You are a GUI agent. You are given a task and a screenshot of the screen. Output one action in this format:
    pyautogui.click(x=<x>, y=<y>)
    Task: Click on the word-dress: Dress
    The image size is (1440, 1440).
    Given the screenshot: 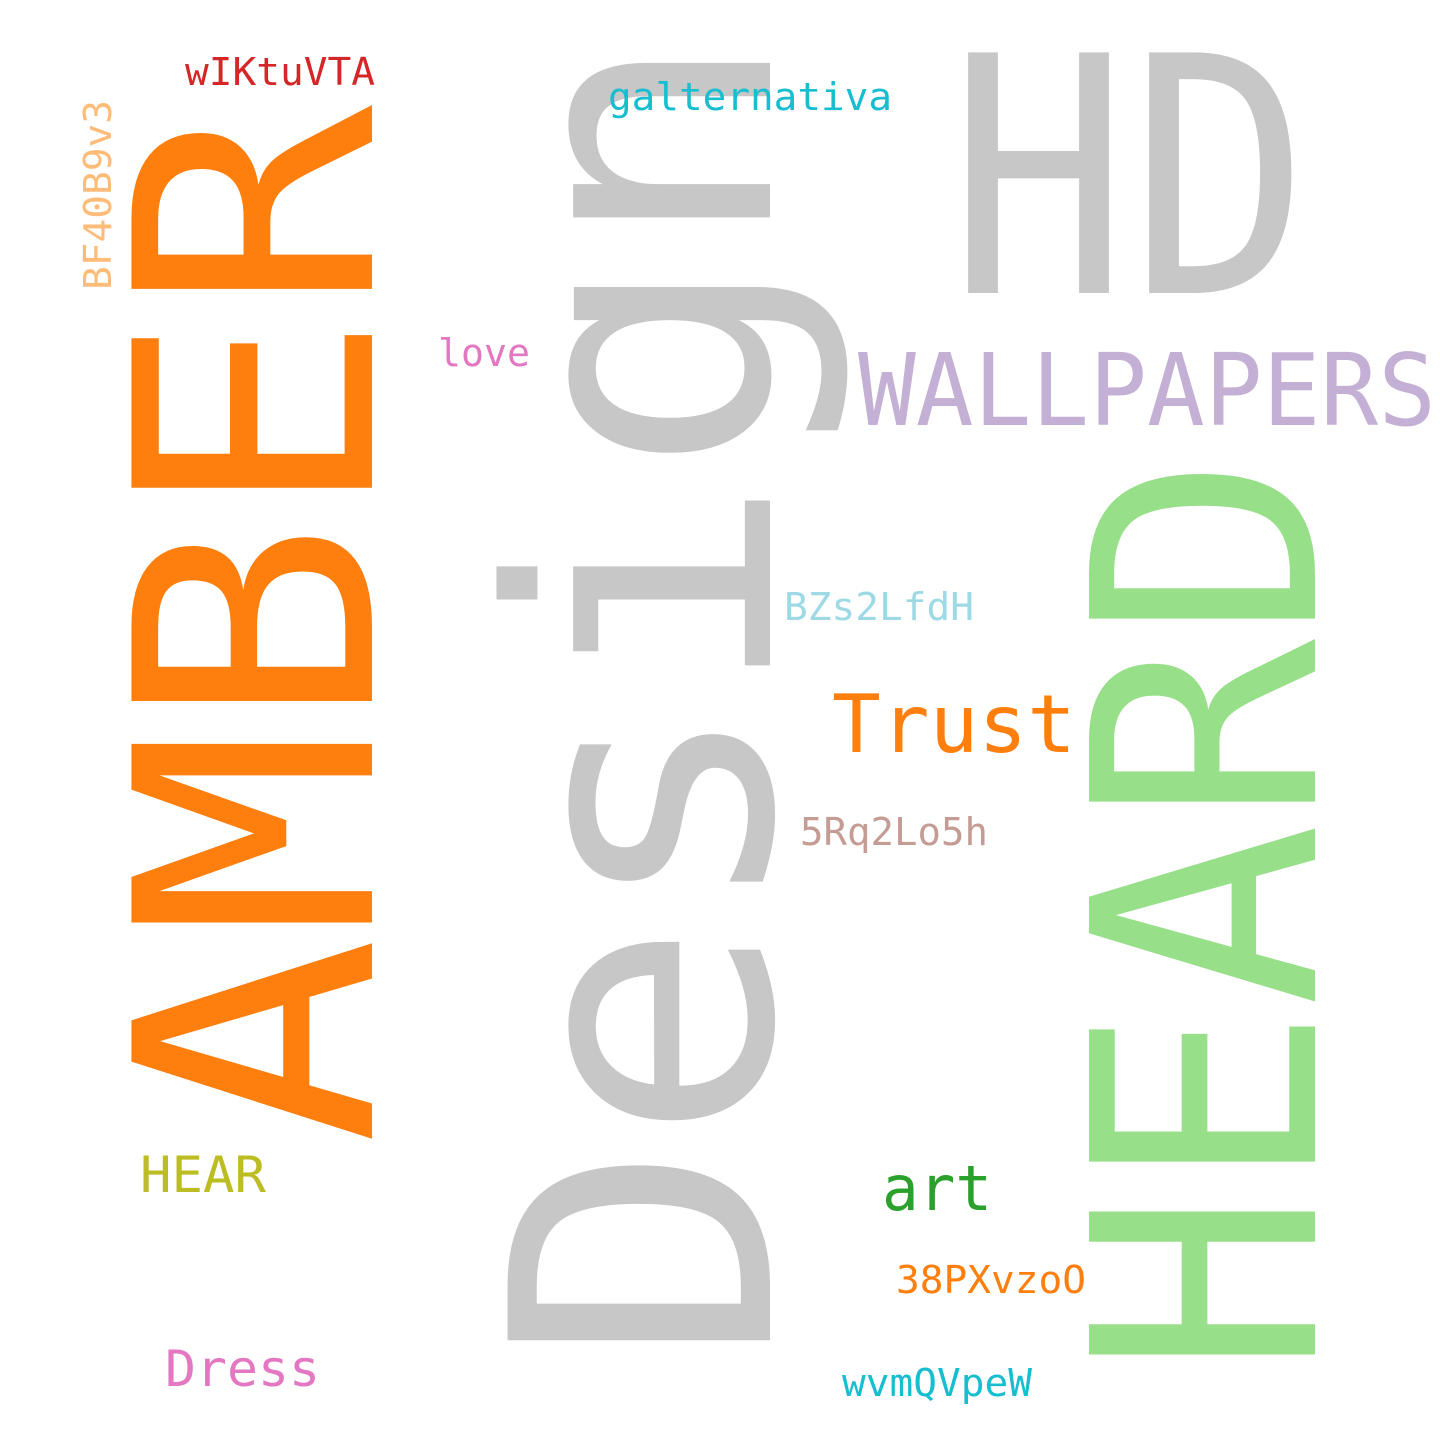 What is the action you would take?
    pyautogui.click(x=242, y=1369)
    